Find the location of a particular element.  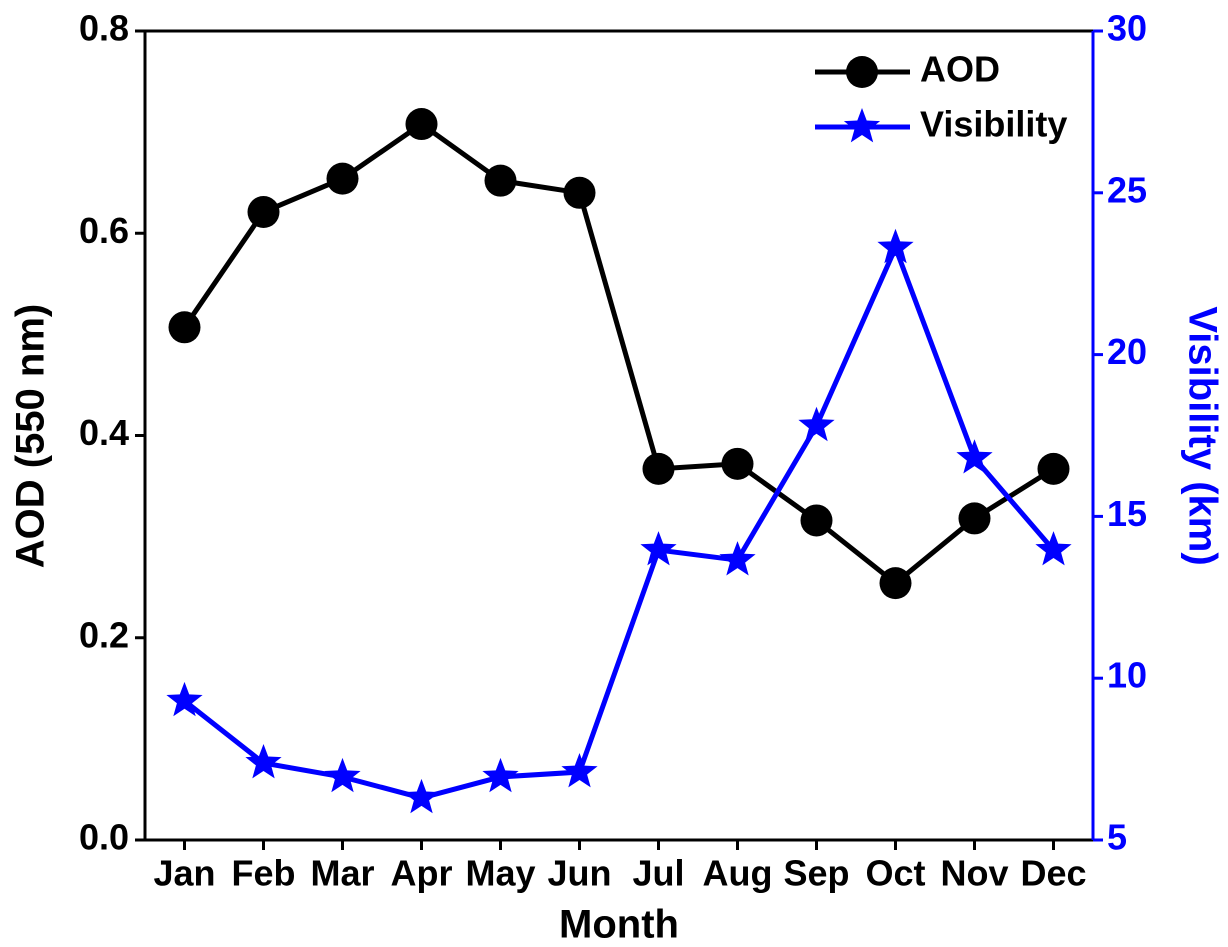

y2-tick-label: 15 is located at coordinates (1127, 513).